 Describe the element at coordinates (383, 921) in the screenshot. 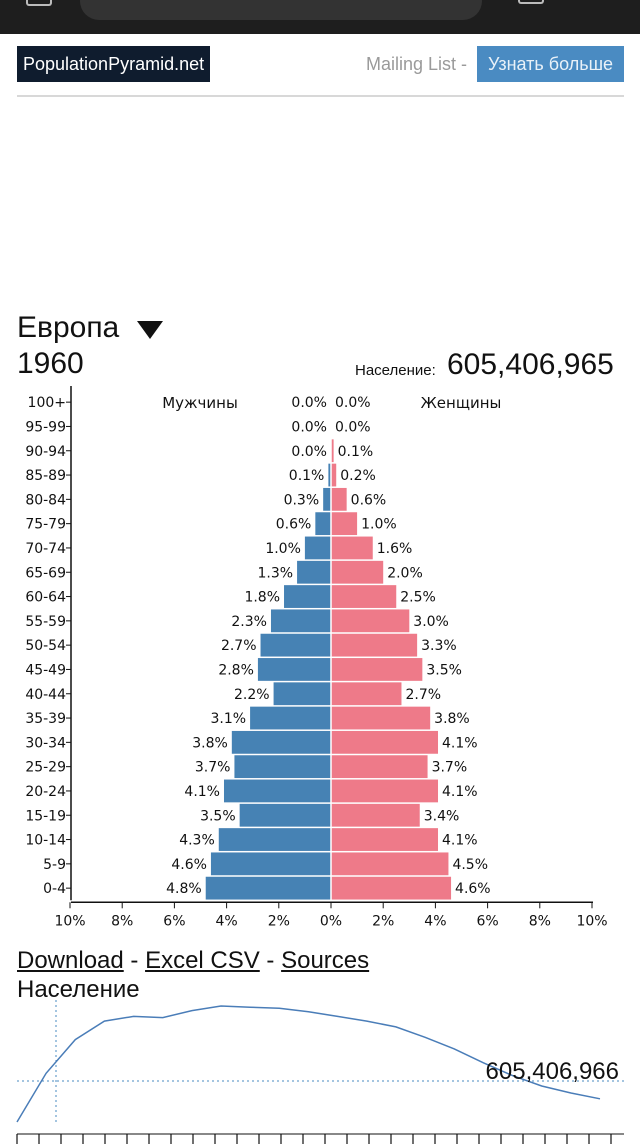

I see `x-tick-label: 2%` at that location.